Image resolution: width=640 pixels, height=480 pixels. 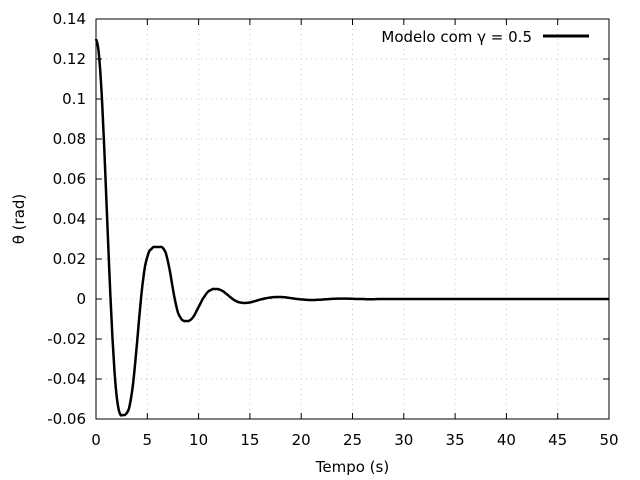 I want to click on legend: Modelo com γ = 0.5, so click(x=485, y=37).